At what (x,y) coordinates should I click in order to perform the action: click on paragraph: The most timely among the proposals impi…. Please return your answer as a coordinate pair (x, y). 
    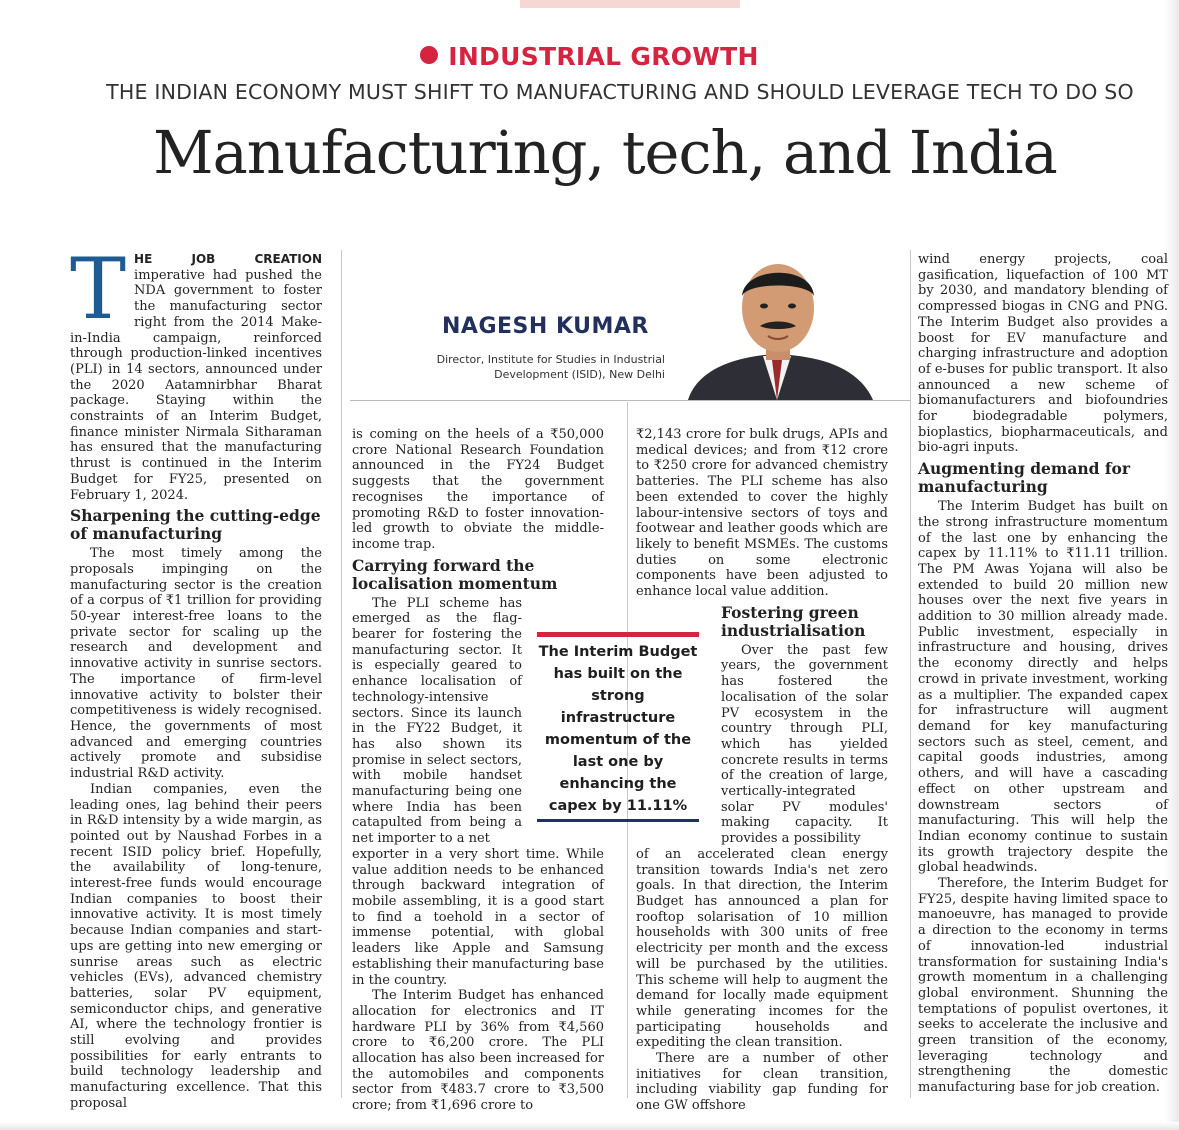
    Looking at the image, I should click on (196, 664).